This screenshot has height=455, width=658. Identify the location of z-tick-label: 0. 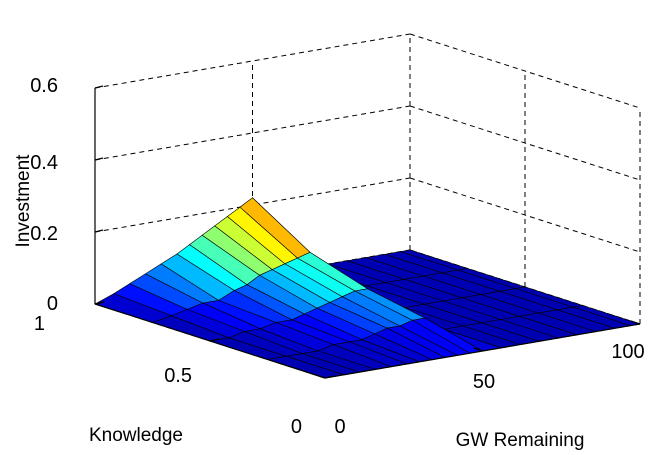
(52, 304).